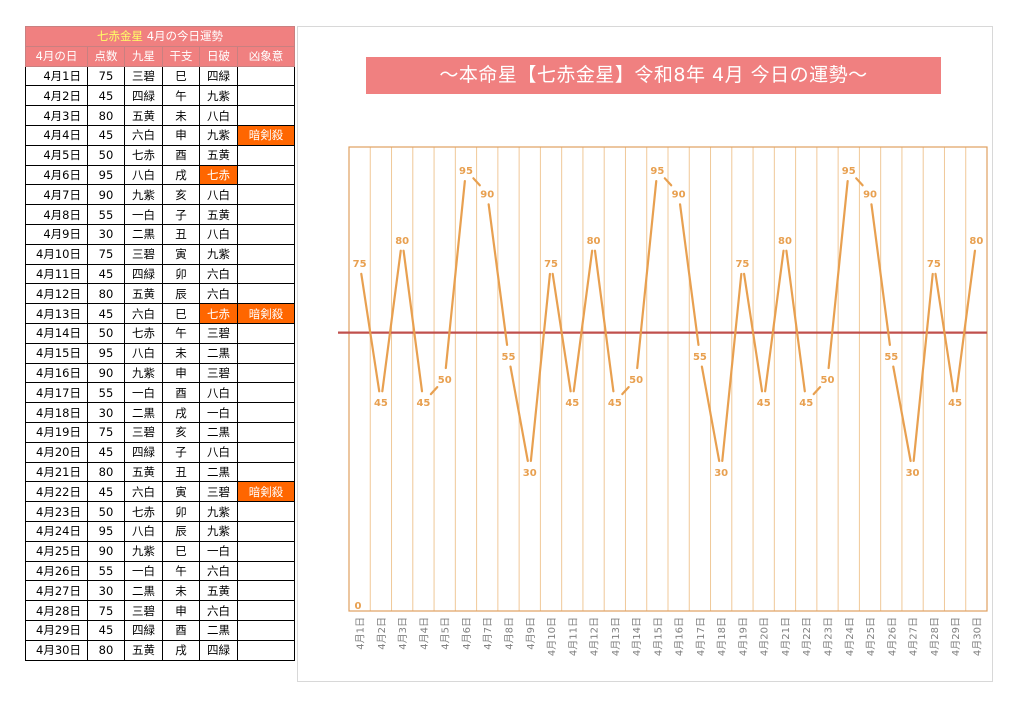 This screenshot has width=1024, height=719. I want to click on cell-eto: 子, so click(181, 214).